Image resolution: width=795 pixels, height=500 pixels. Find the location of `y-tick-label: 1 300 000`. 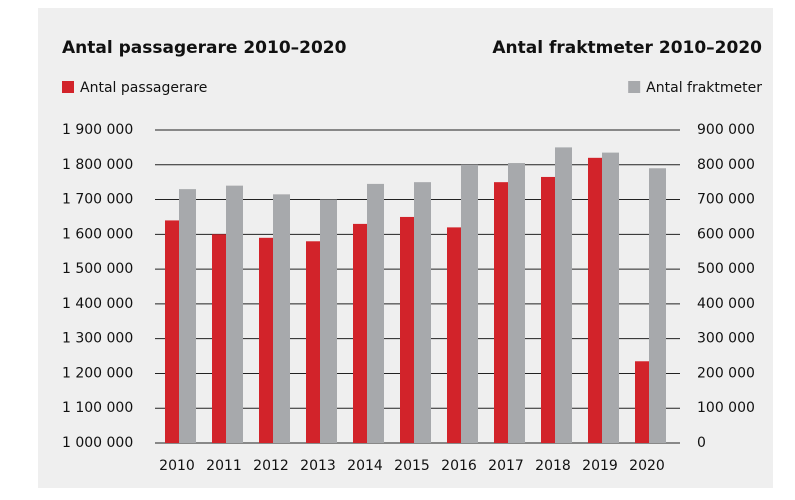

y-tick-label: 1 300 000 is located at coordinates (97, 339).